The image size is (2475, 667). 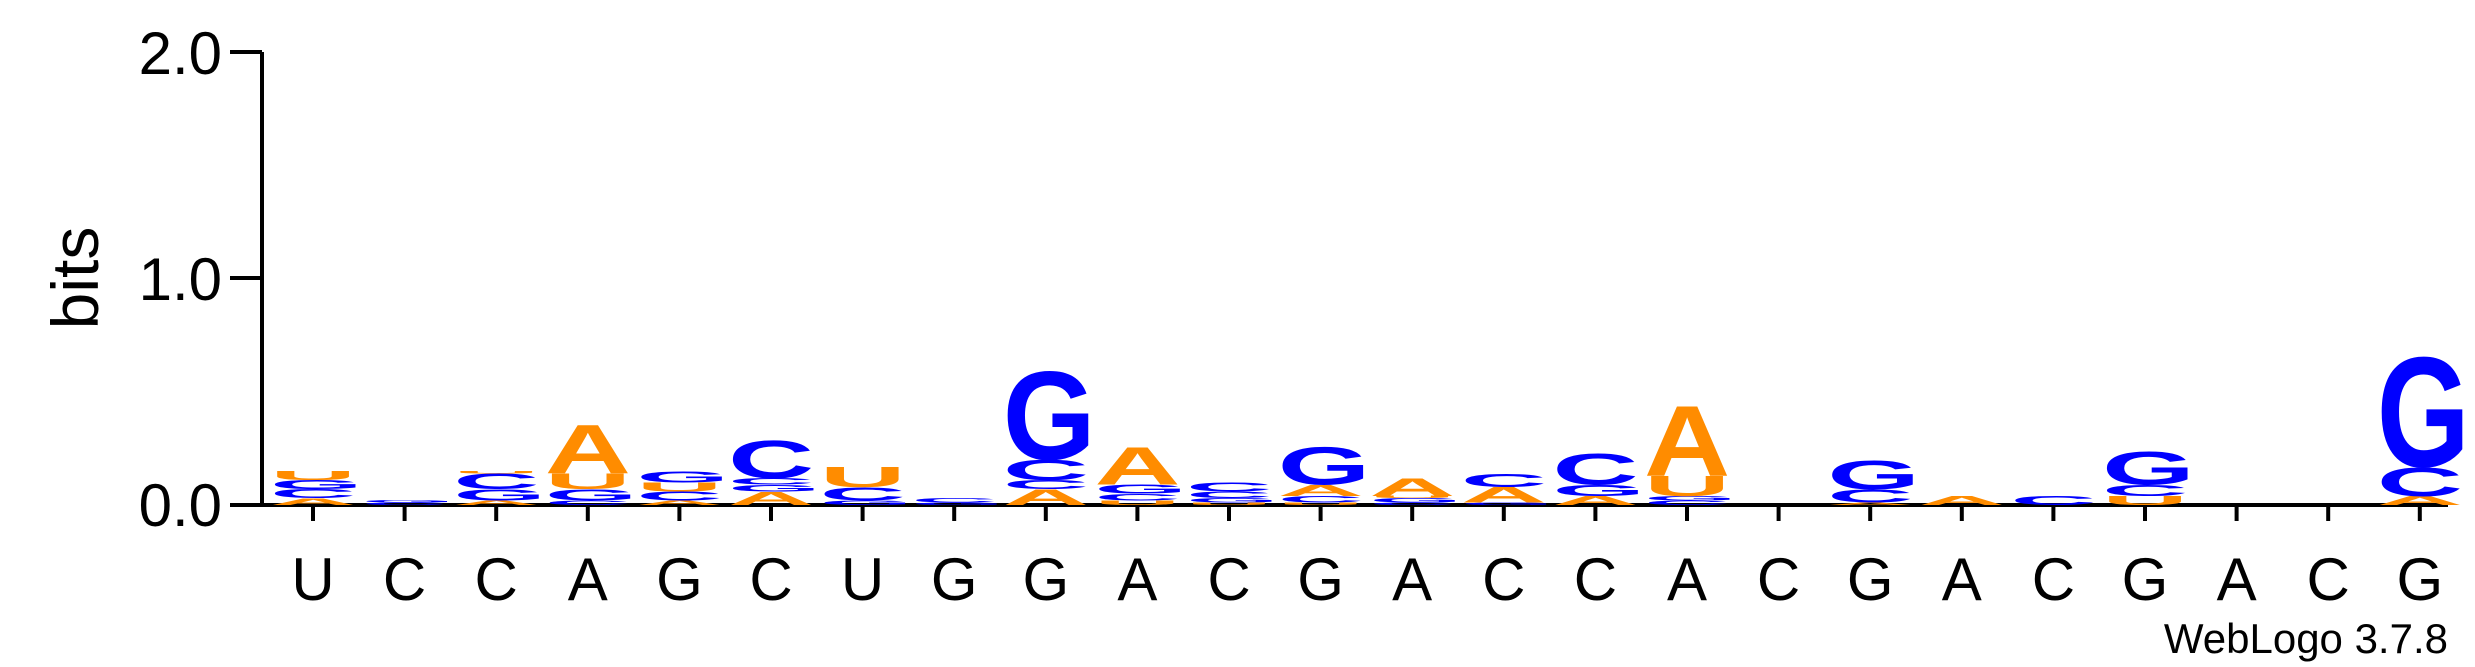 I want to click on y-axis-label: bits, so click(x=75, y=278).